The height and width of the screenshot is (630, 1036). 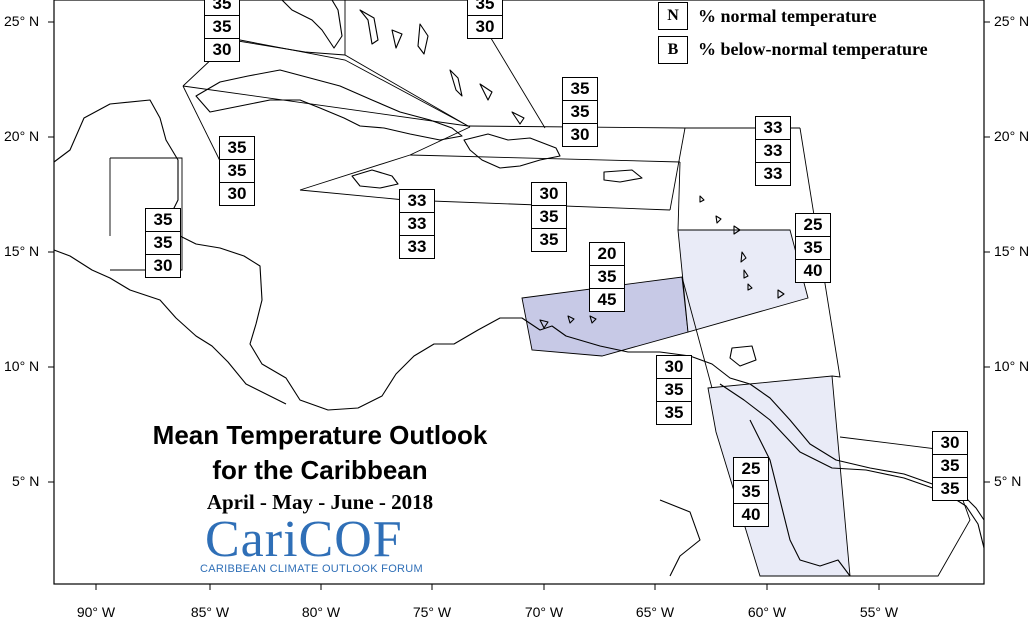 What do you see at coordinates (320, 569) in the screenshot?
I see `caricof-logo-subtitle: CARIBBEAN CLIMATE OUTLOOK FORUM` at bounding box center [320, 569].